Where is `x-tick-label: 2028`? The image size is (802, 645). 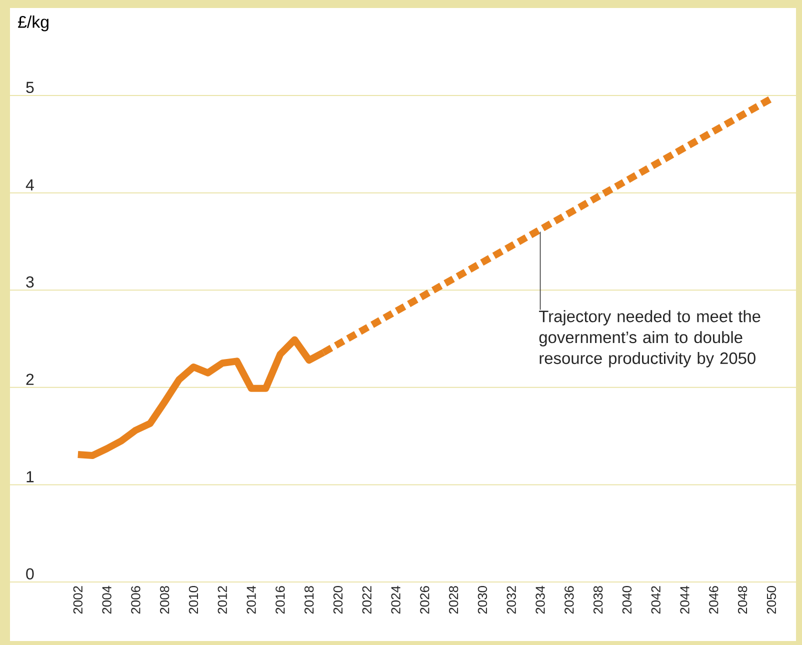 x-tick-label: 2028 is located at coordinates (453, 600).